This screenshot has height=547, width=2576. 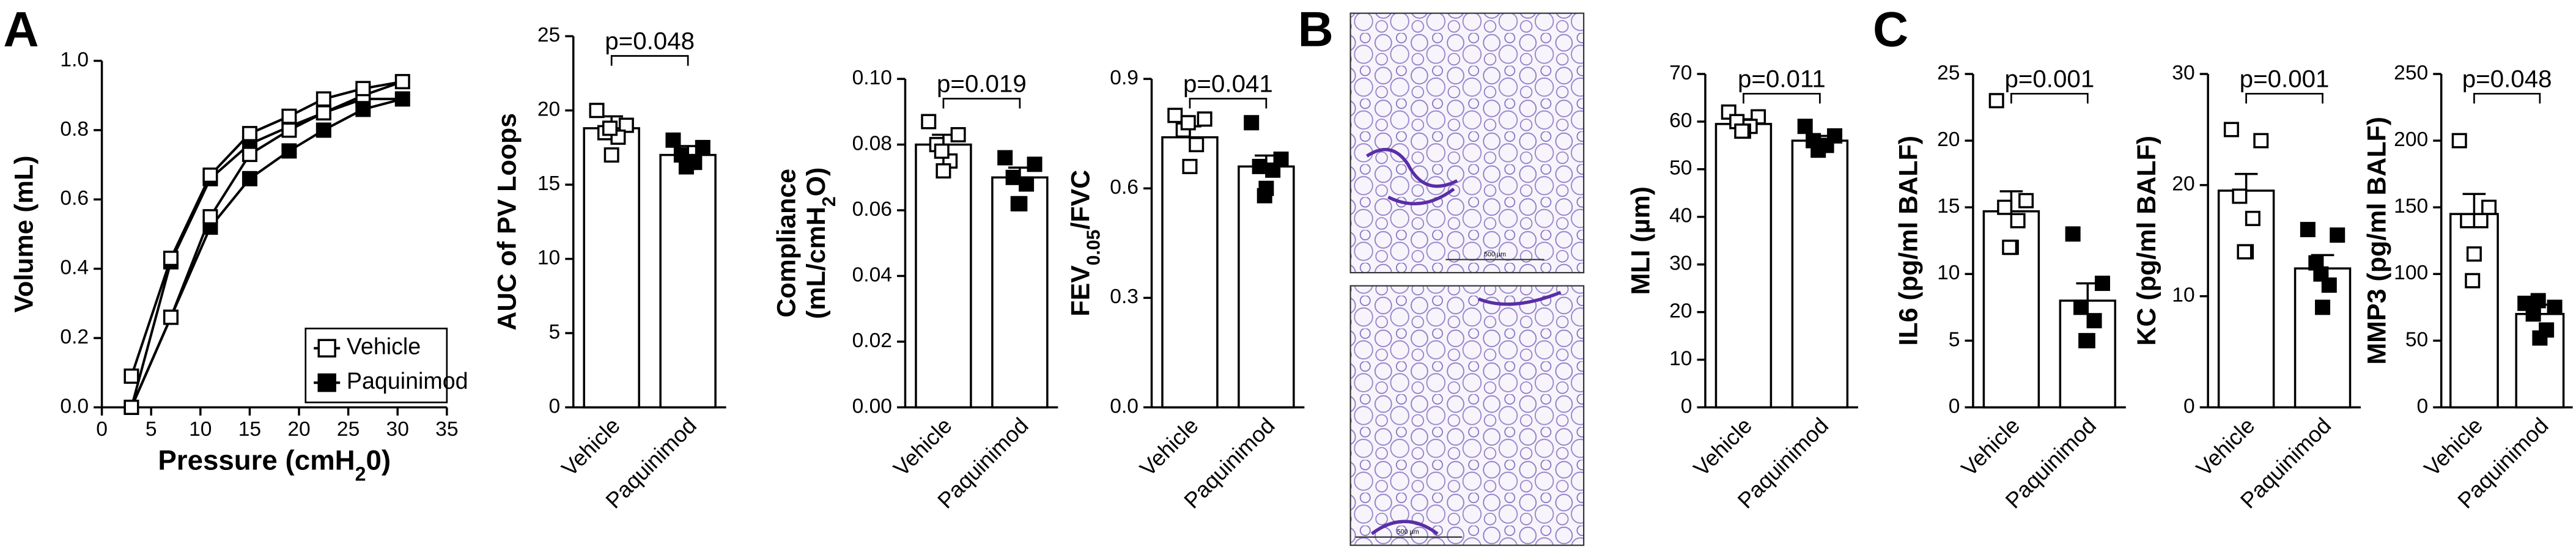 What do you see at coordinates (298, 429) in the screenshot?
I see `x-tick-label: 20` at bounding box center [298, 429].